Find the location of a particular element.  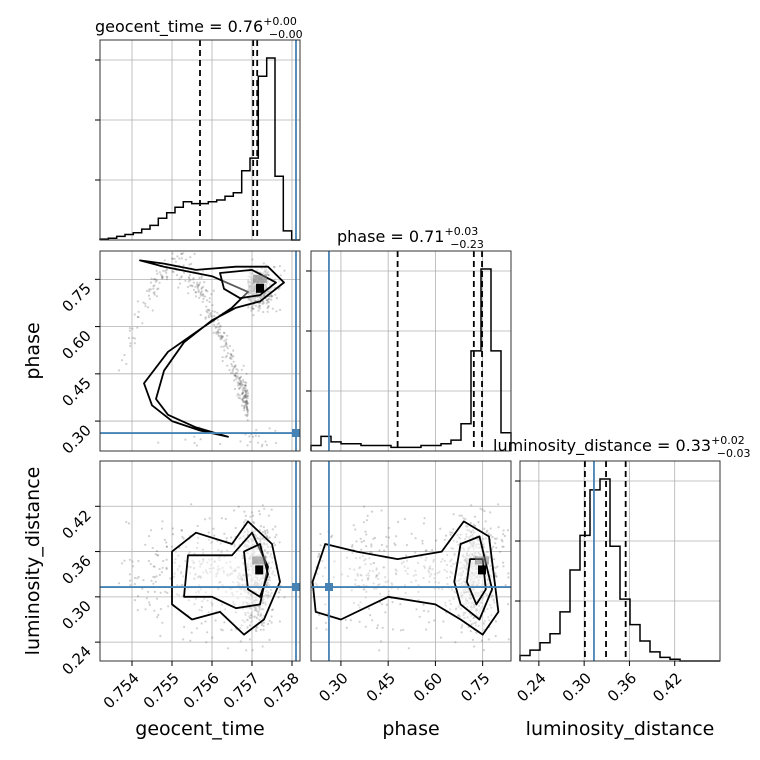

contour-distance-vs-geocent-time-mid is located at coordinates (226, 570).